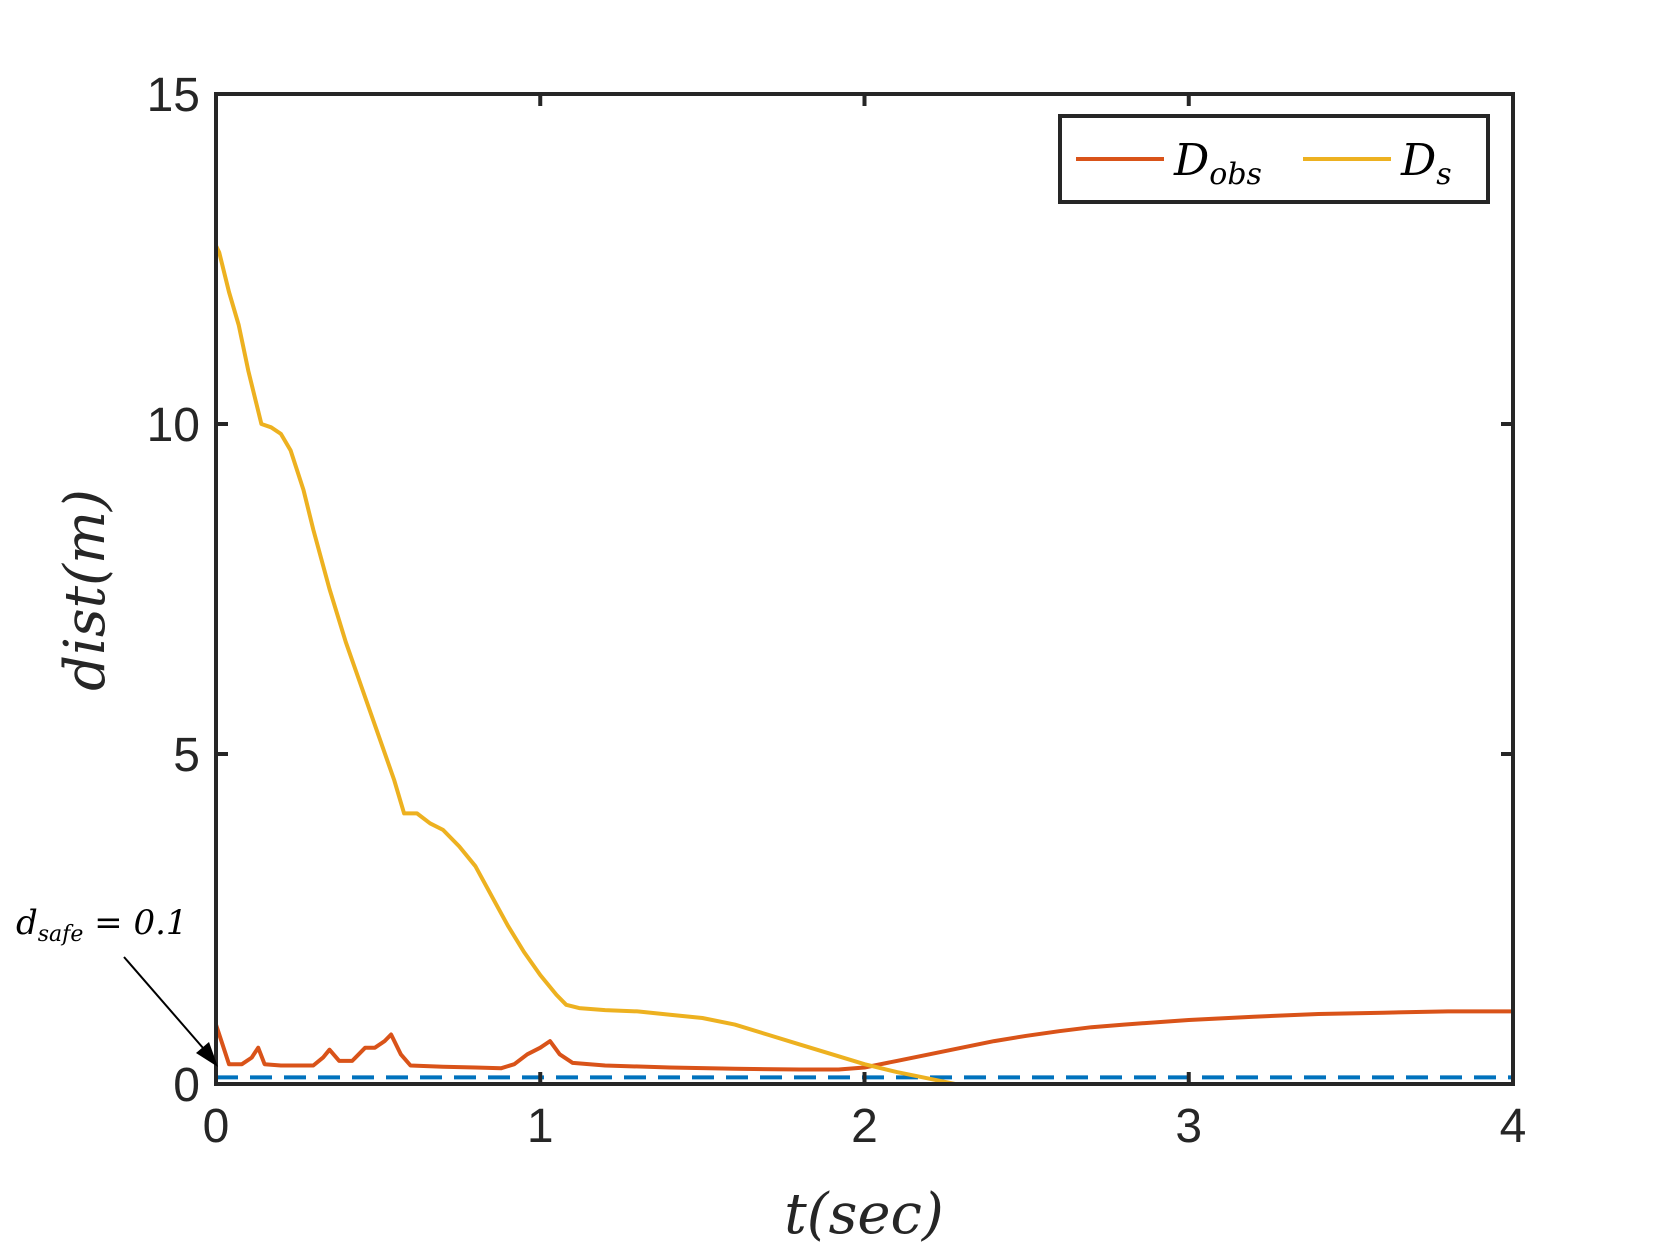  What do you see at coordinates (1426, 163) in the screenshot?
I see `legend-label-ds: Ds` at bounding box center [1426, 163].